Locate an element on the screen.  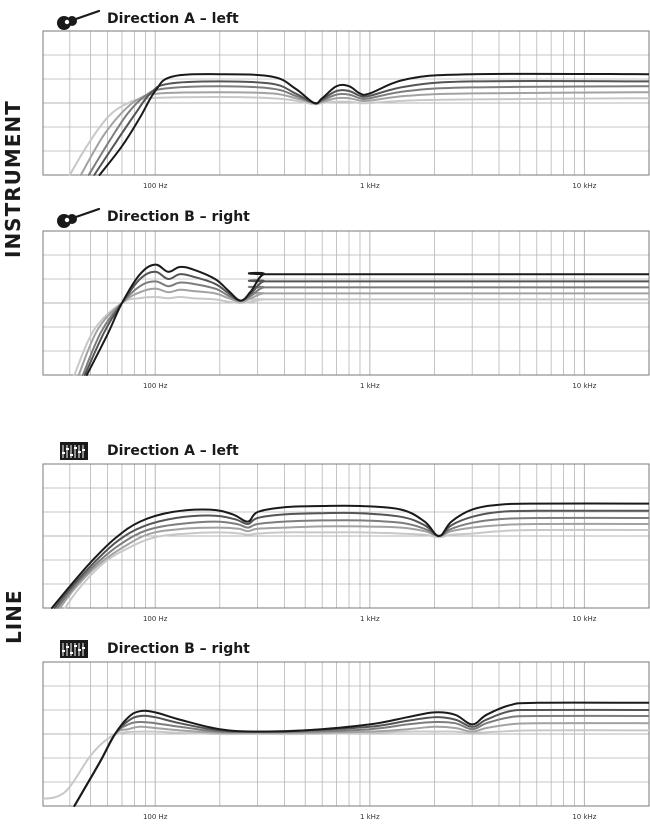
panel-title-line-a: Direction A – left is located at coordinates (173, 451).